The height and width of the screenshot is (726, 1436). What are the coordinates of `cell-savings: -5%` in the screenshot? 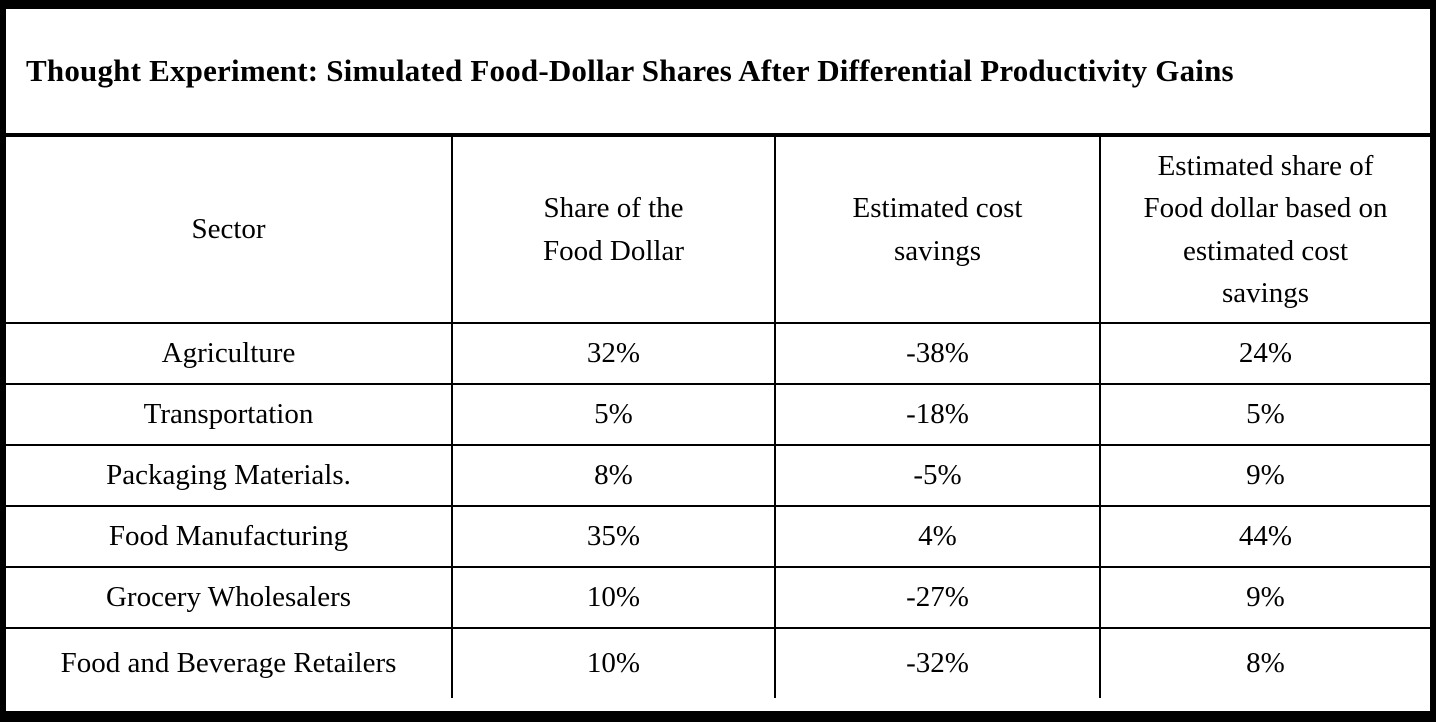 It's located at (937, 475).